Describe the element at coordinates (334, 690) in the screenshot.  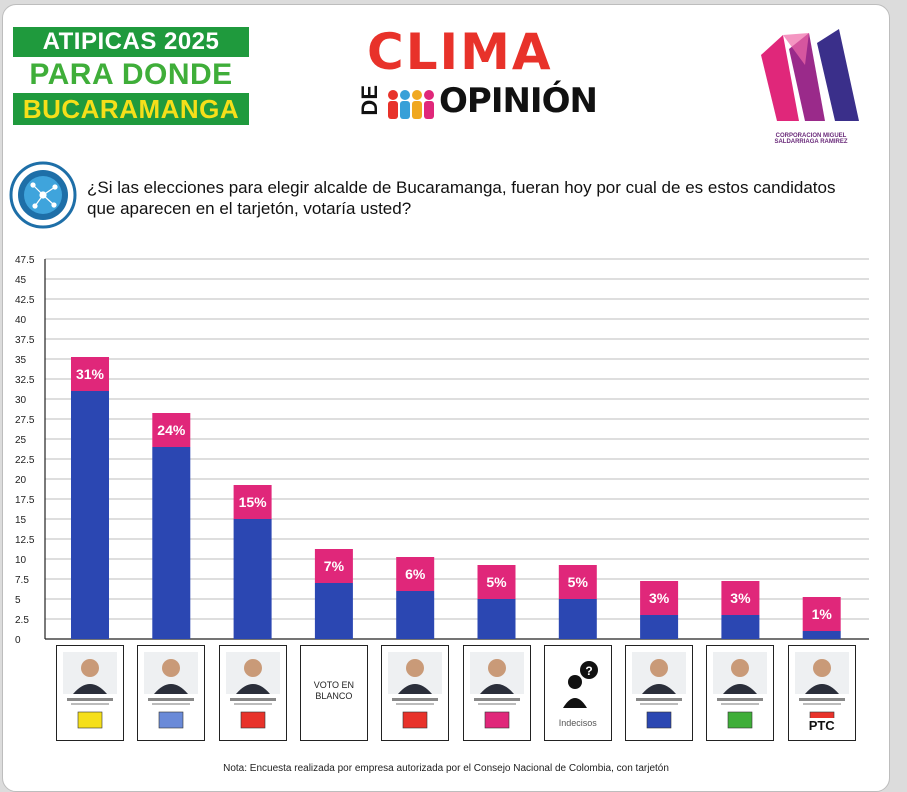
I see `blank-vote-label: VOTO EN BLANCO` at that location.